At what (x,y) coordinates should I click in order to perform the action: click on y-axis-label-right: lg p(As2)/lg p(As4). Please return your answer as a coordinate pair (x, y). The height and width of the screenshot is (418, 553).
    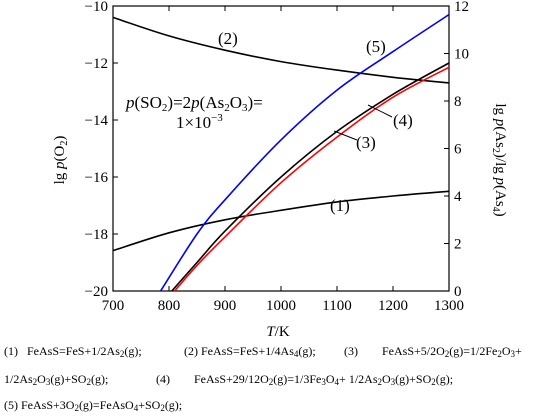
    Looking at the image, I should click on (499, 159).